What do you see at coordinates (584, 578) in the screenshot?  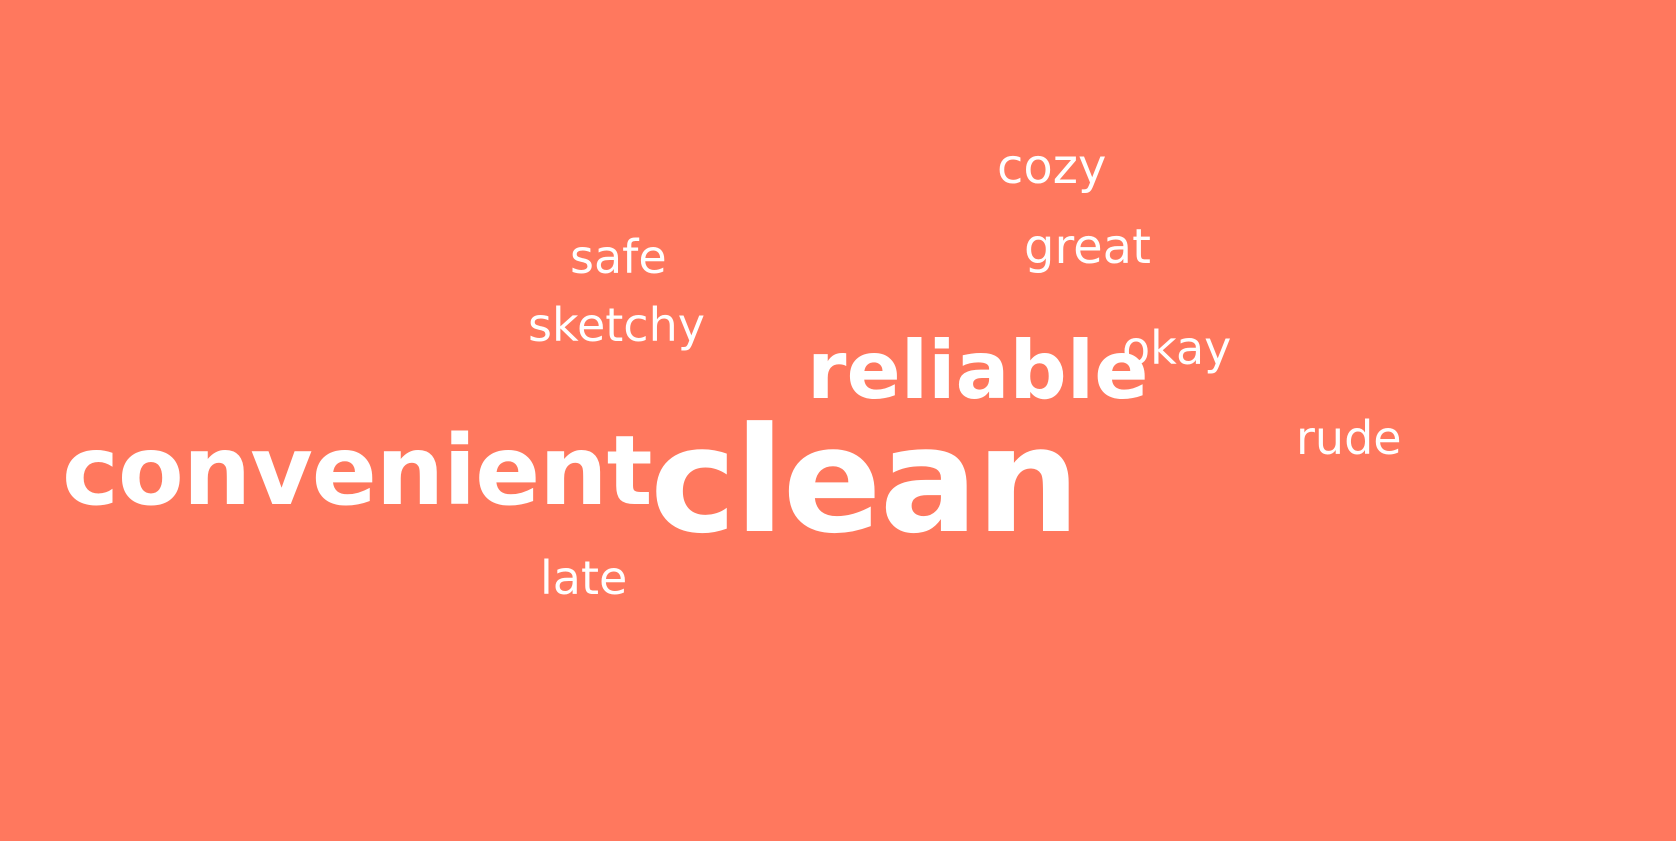 I see `word-late: late` at bounding box center [584, 578].